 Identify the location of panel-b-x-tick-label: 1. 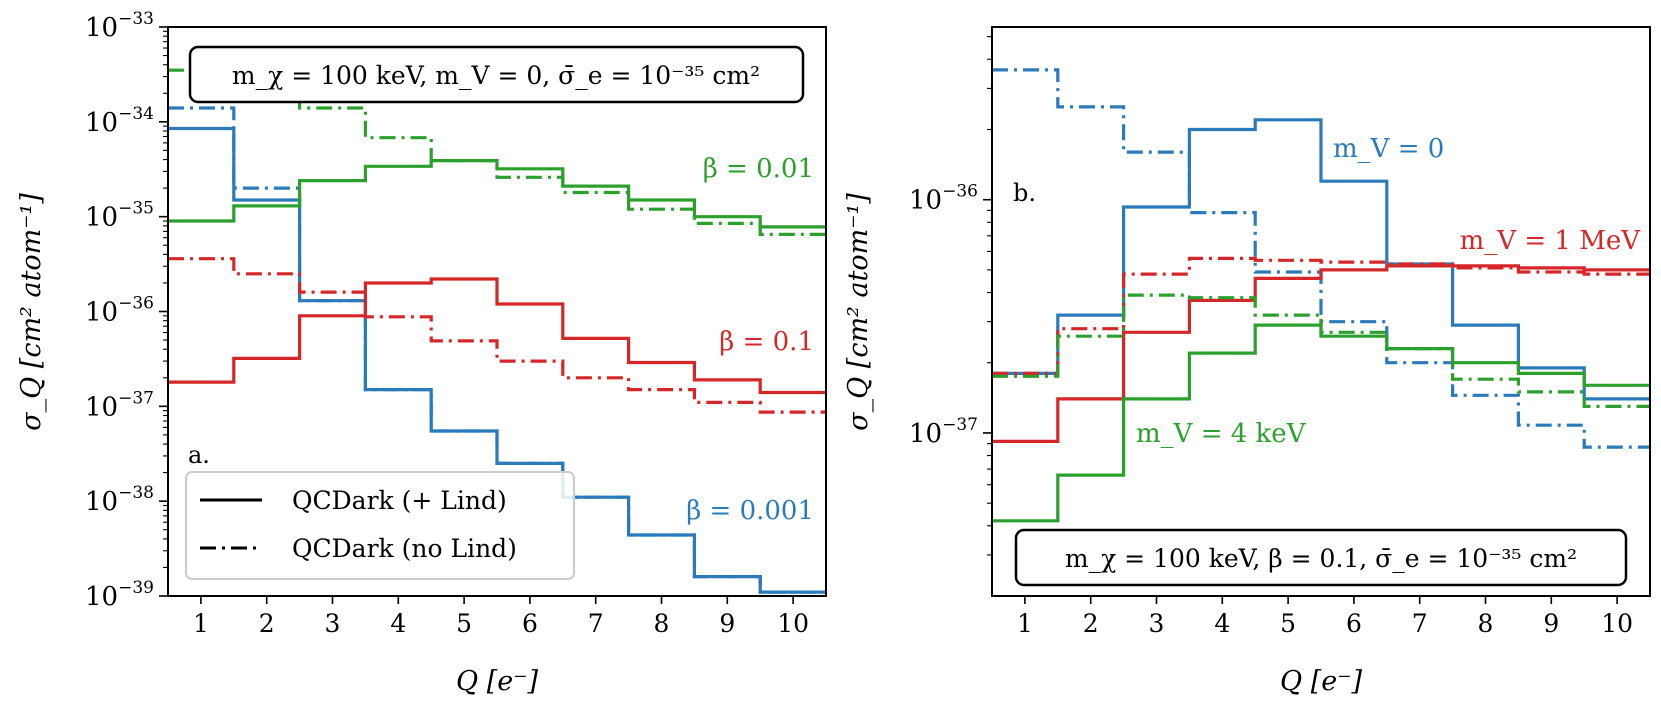
(1025, 623).